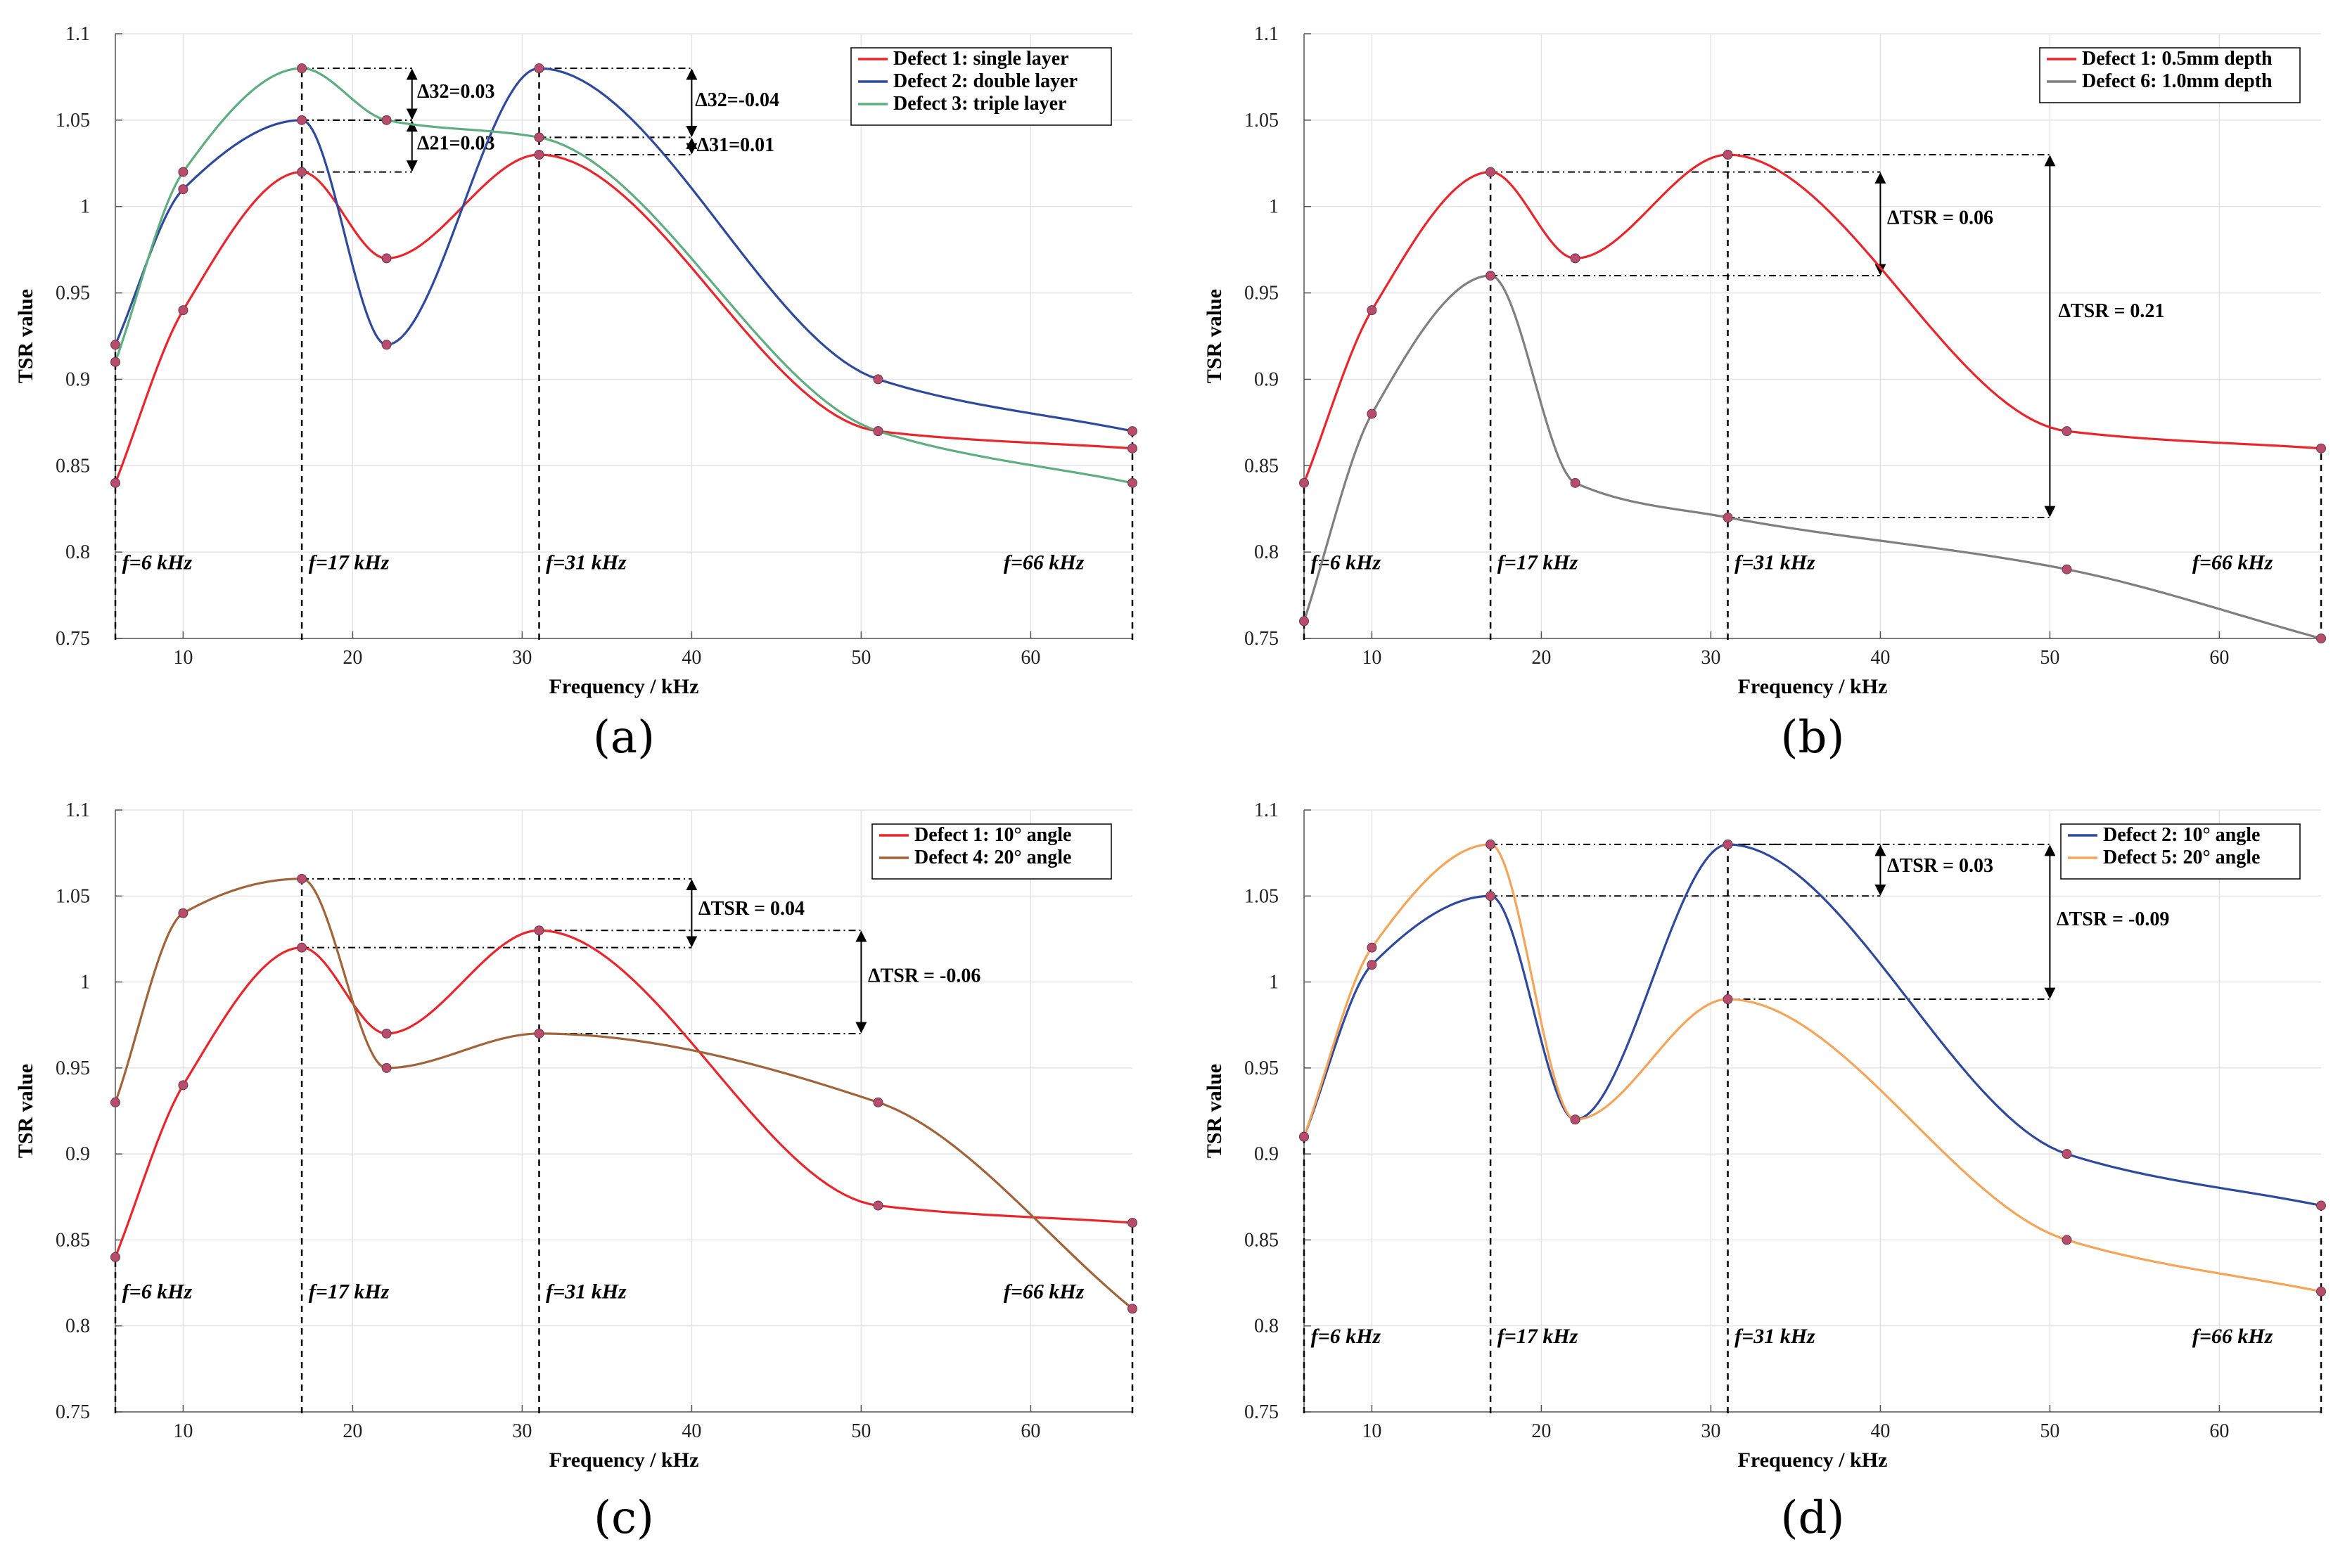 The width and height of the screenshot is (2345, 1568). I want to click on annotation-label: ΔTSR = 0.21, so click(2111, 311).